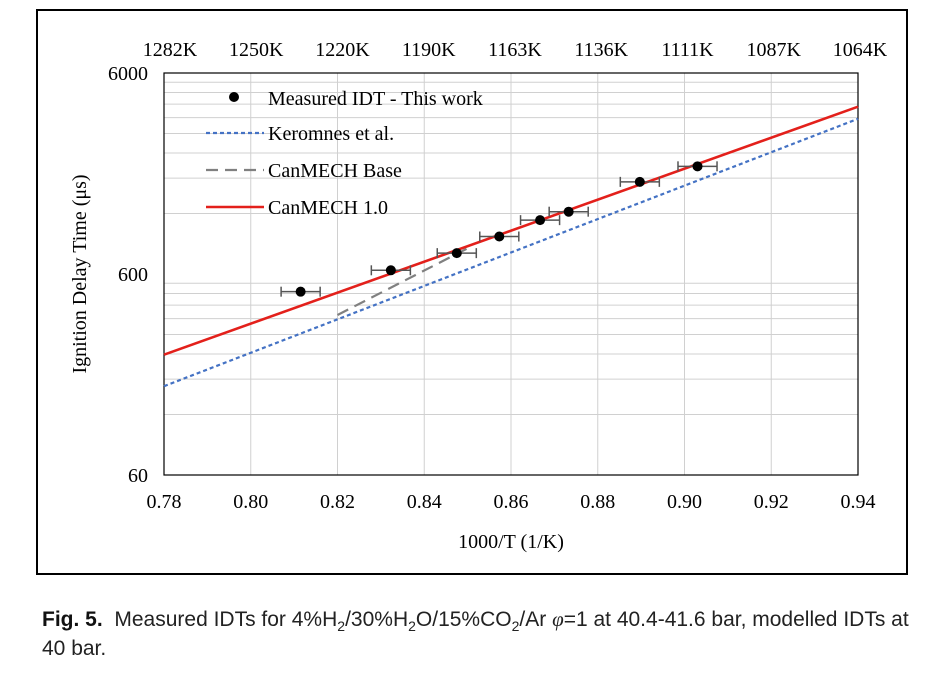  I want to click on y-tick-label: 600, so click(133, 275).